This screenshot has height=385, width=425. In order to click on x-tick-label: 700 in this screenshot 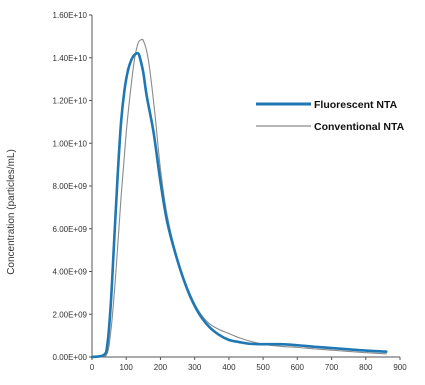, I will do `click(332, 367)`.